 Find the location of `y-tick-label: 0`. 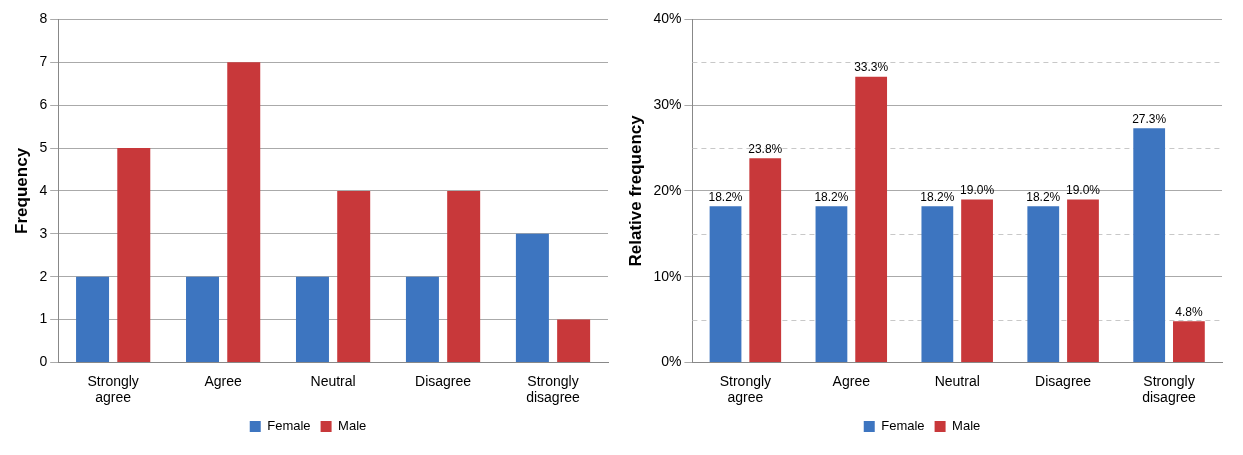

y-tick-label: 0 is located at coordinates (43, 361).